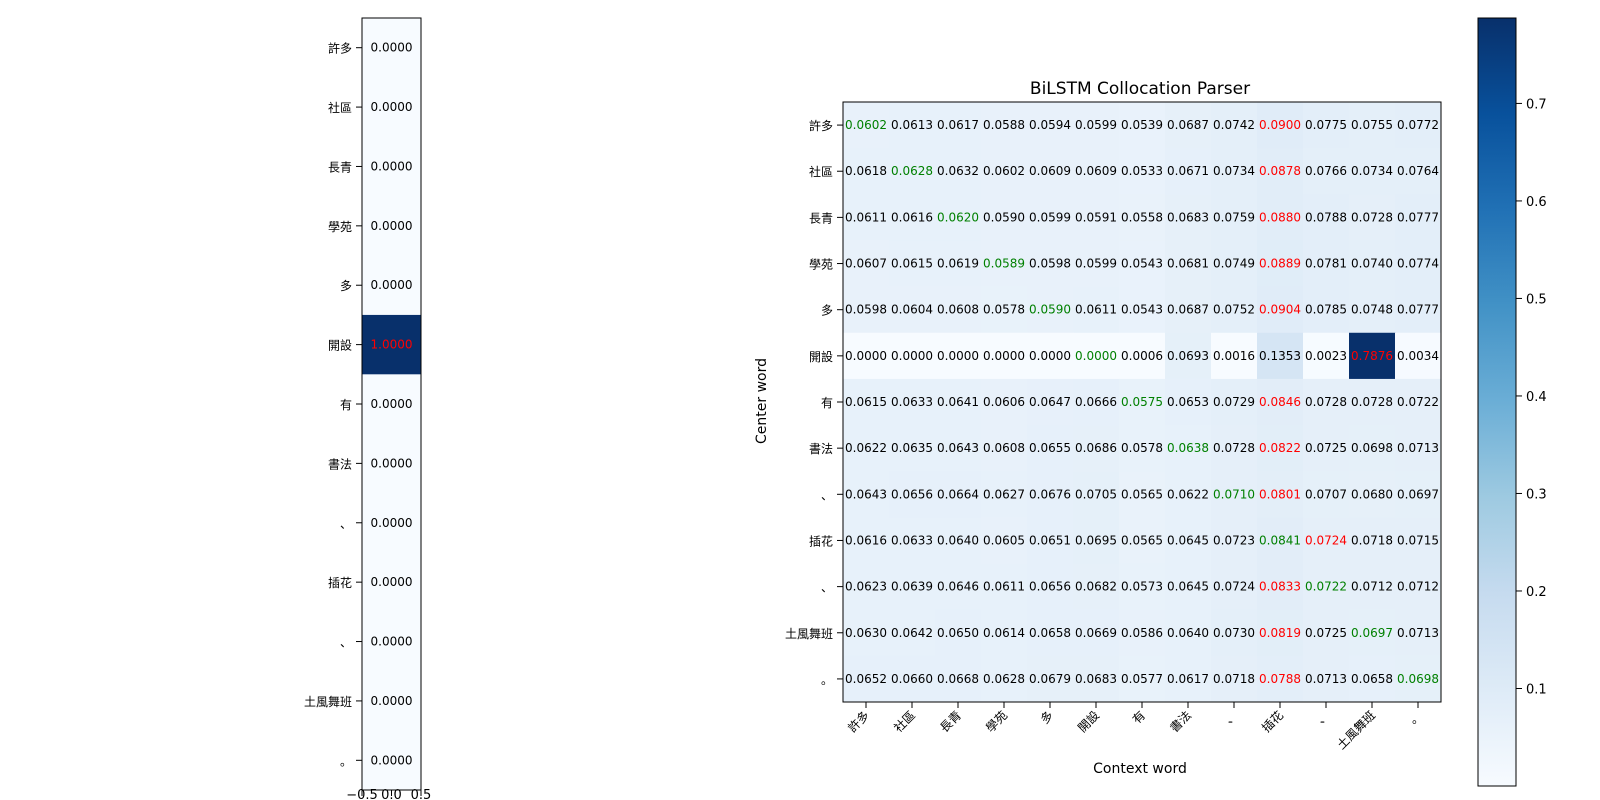 The image size is (1600, 800). What do you see at coordinates (1142, 217) in the screenshot?
I see `cell-value-label: 0.0558` at bounding box center [1142, 217].